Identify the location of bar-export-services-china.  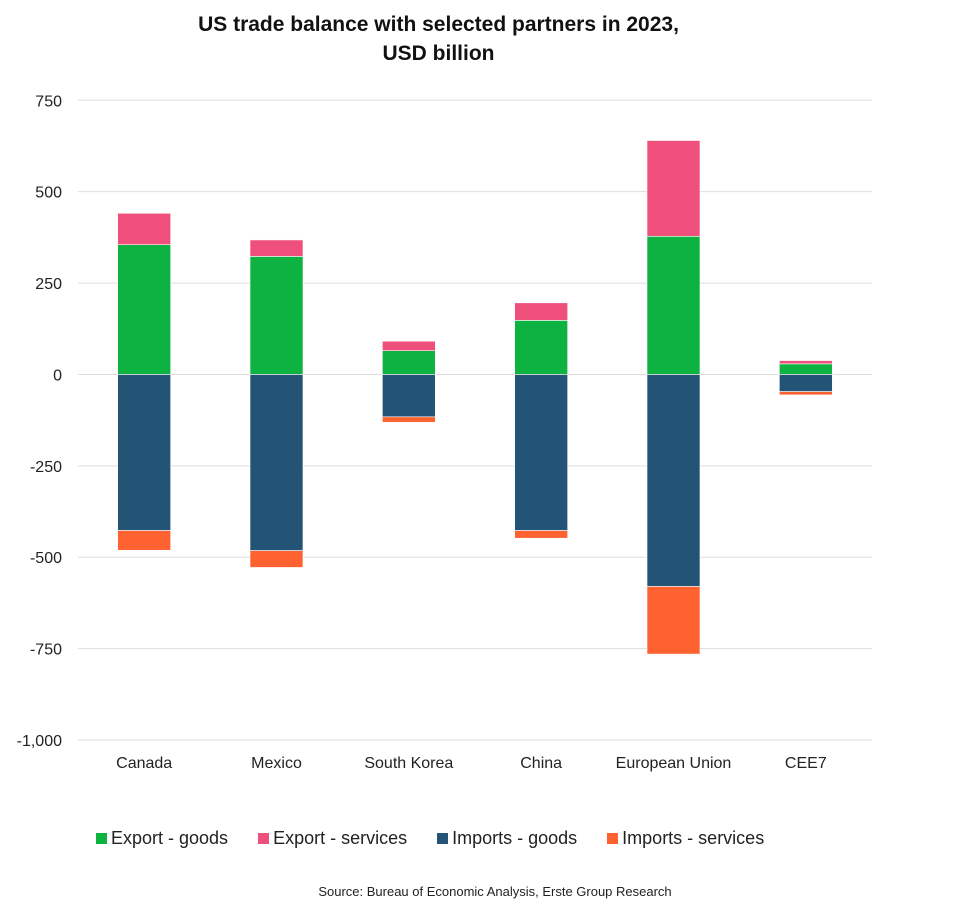
(541, 311).